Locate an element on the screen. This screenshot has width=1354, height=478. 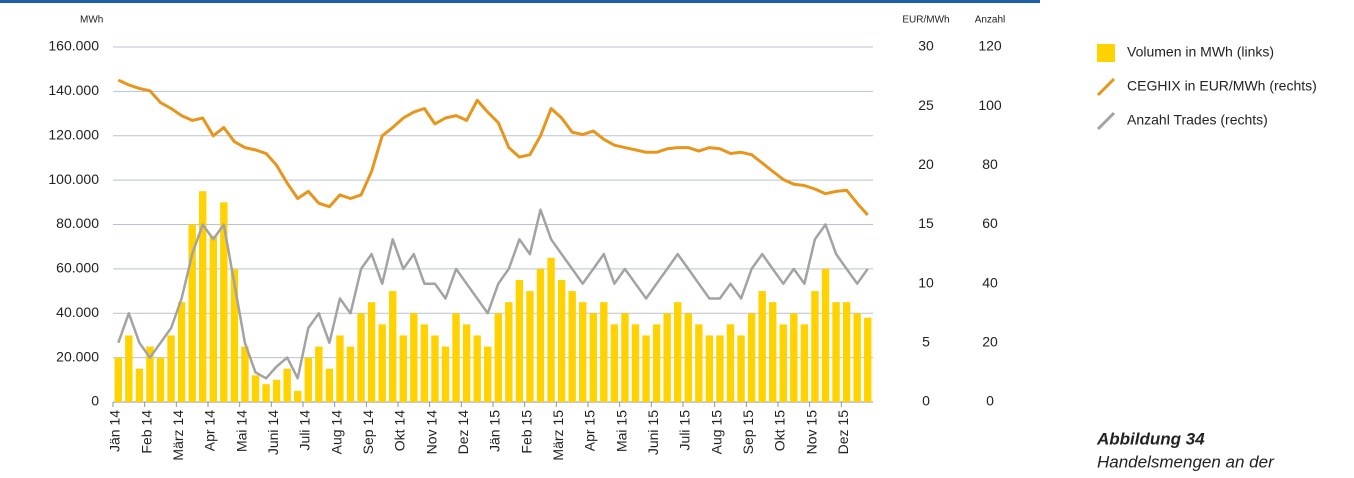
legend-label: CEGHIX in EUR/MWh (rechts) is located at coordinates (1222, 86).